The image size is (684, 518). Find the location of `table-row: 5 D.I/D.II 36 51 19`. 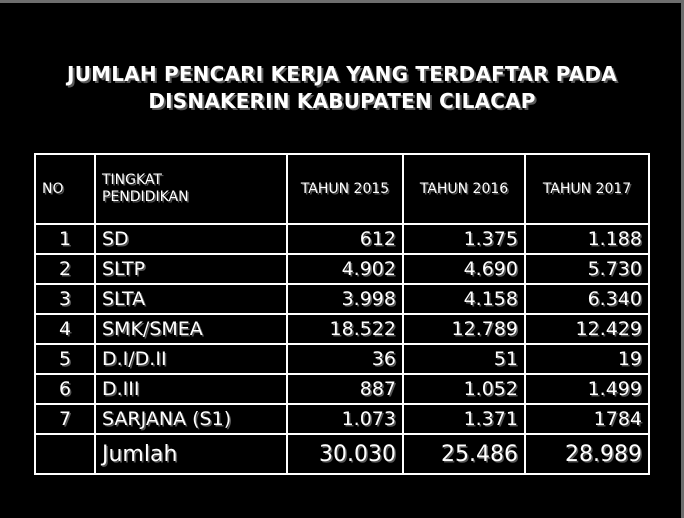

table-row: 5 D.I/D.II 36 51 19 is located at coordinates (342, 359).